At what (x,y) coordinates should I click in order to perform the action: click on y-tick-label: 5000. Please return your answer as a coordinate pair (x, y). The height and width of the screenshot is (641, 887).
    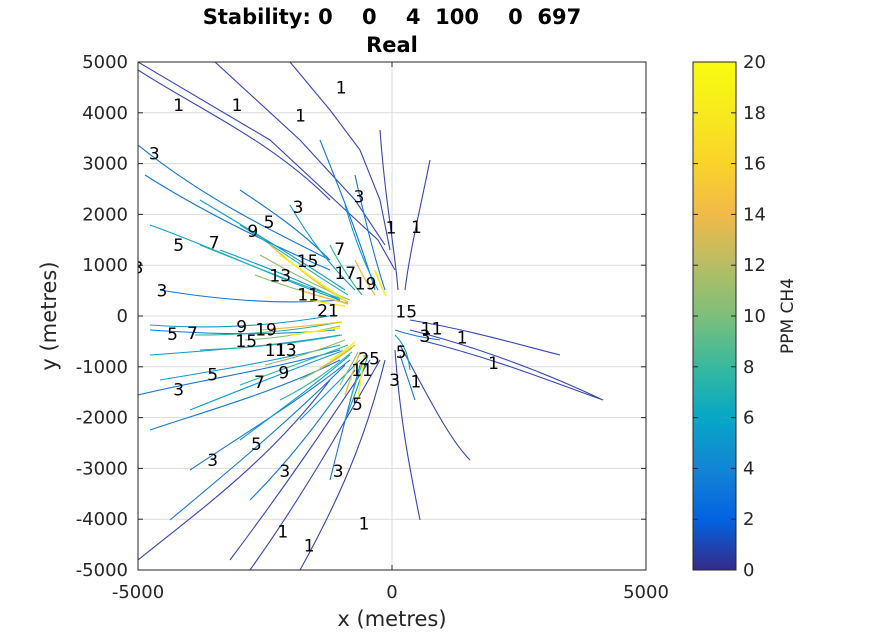
    Looking at the image, I should click on (105, 62).